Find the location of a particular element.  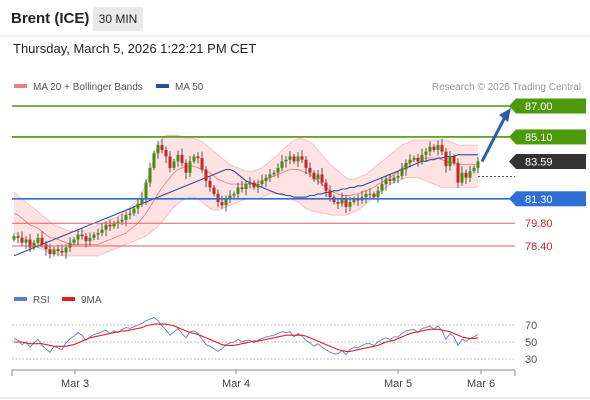

chart-header: Brent (ICE) 30 MIN is located at coordinates (295, 18).